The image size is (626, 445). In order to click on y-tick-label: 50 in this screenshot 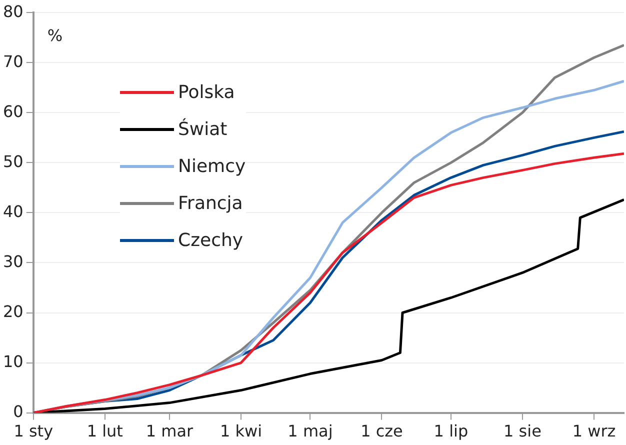, I will do `click(13, 161)`.